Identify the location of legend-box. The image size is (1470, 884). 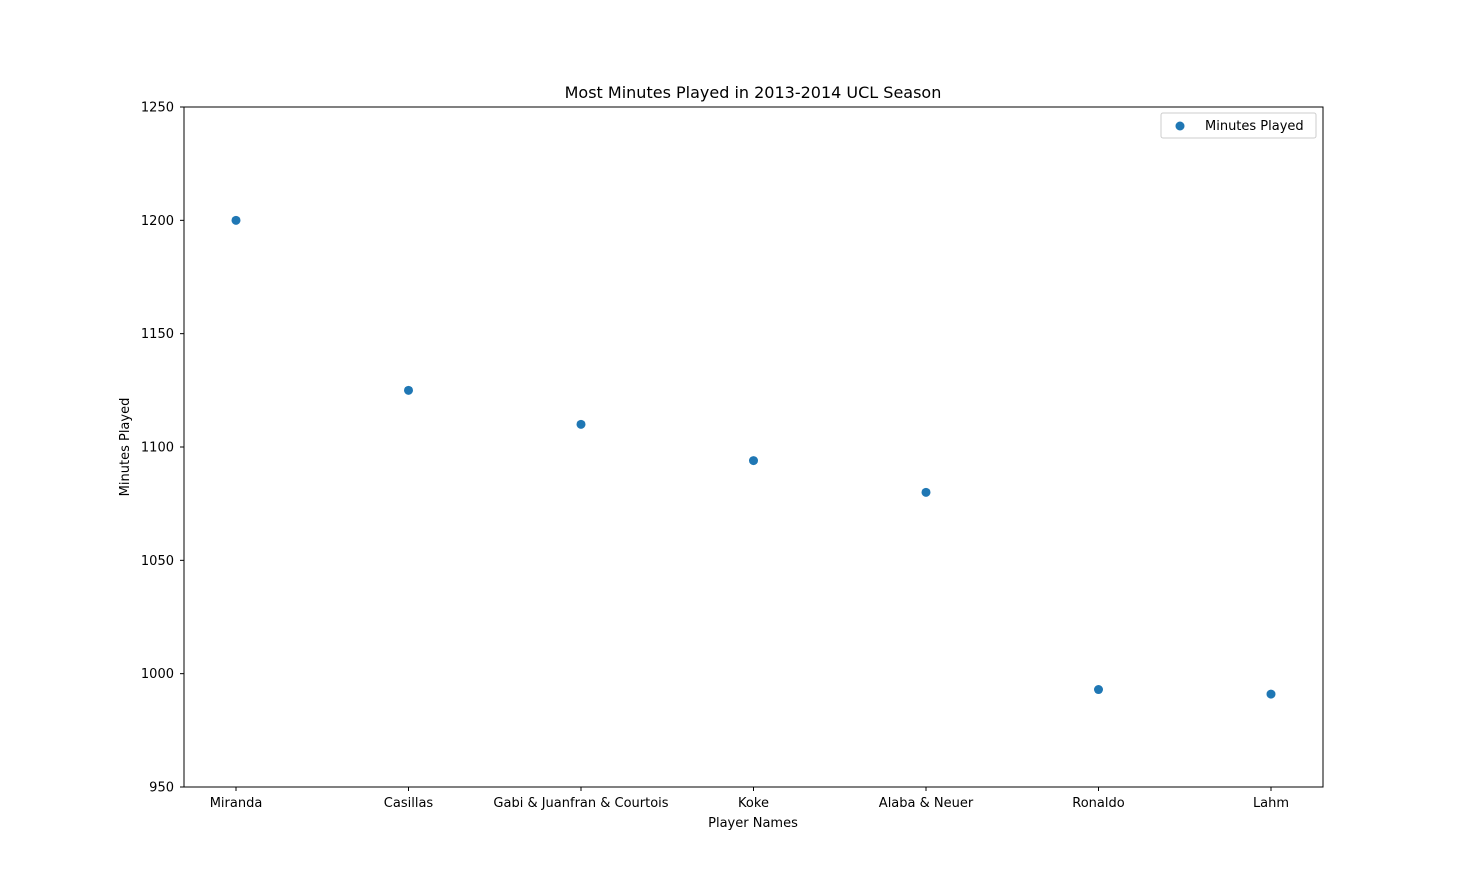
(1238, 125).